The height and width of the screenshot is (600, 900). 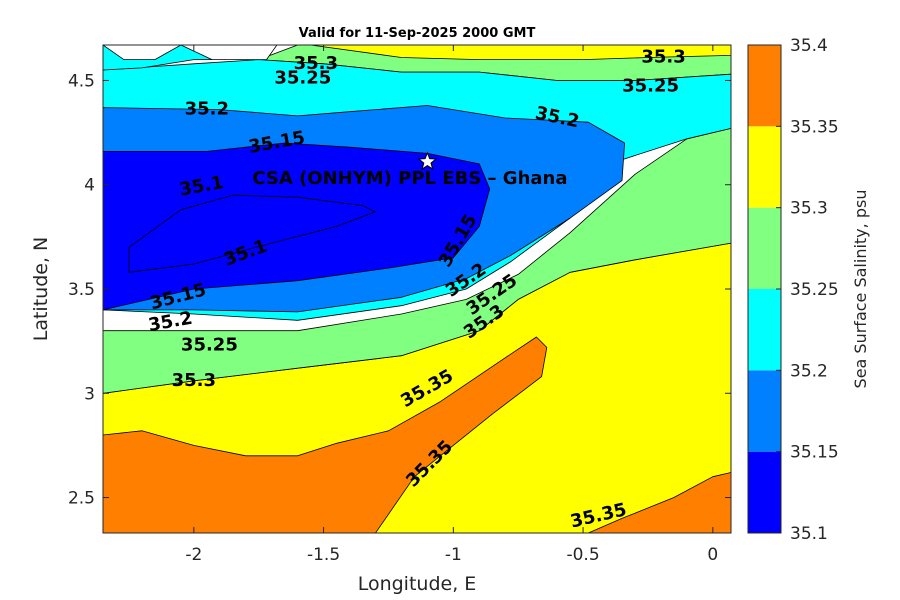 I want to click on x-tick-label: -1.5, so click(x=323, y=555).